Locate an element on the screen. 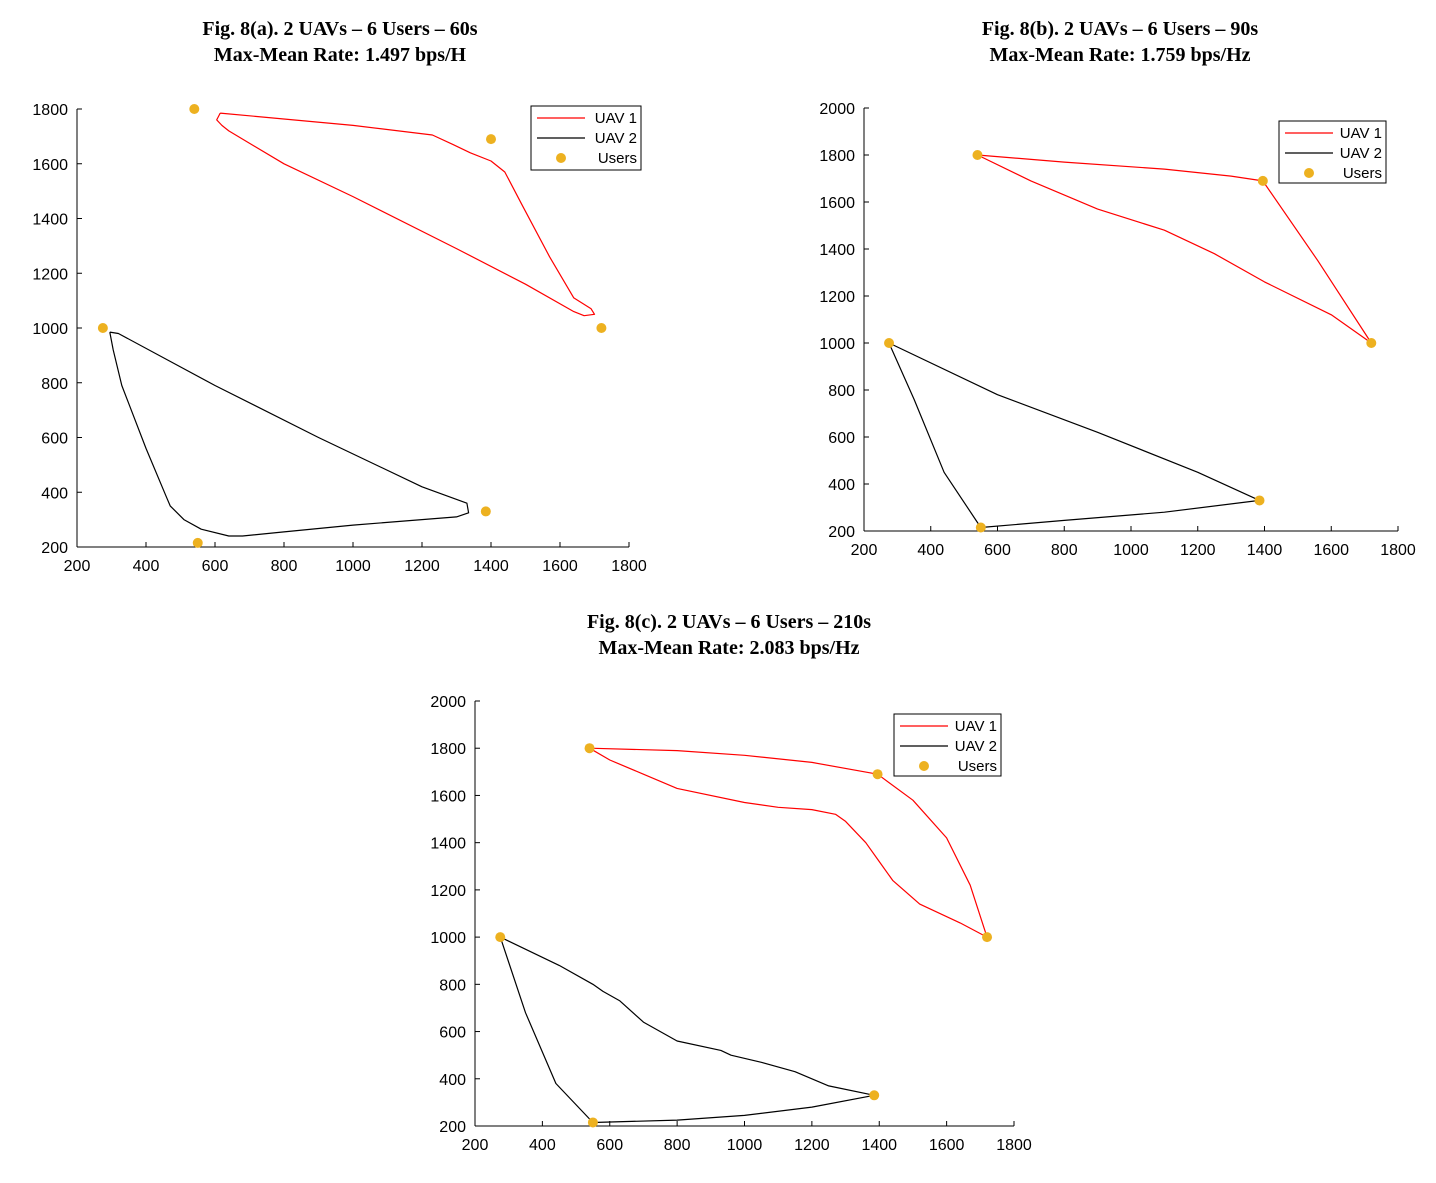 Image resolution: width=1436 pixels, height=1183 pixels. chart-c-y-tick-label: 200 is located at coordinates (452, 1127).